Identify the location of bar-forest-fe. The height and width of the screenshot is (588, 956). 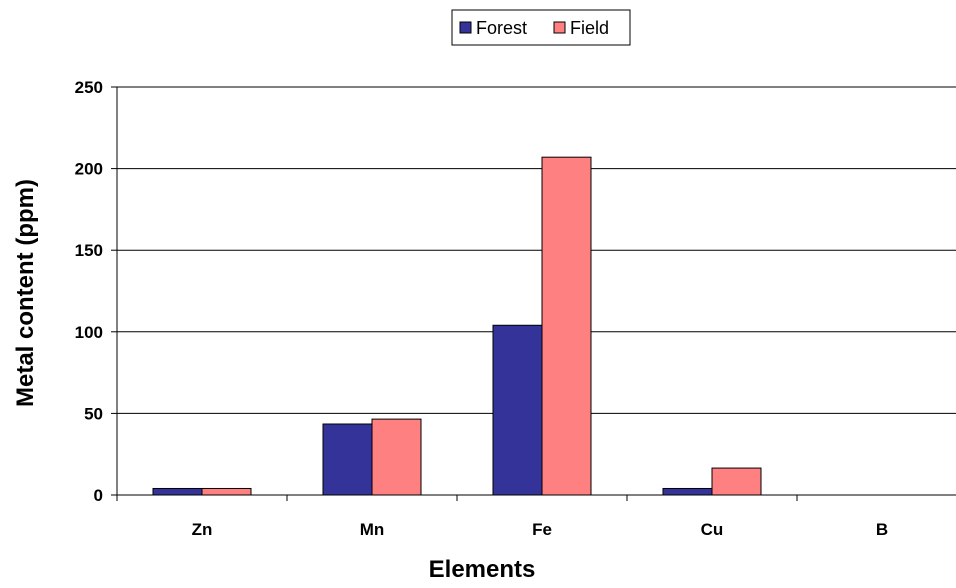
(517, 410).